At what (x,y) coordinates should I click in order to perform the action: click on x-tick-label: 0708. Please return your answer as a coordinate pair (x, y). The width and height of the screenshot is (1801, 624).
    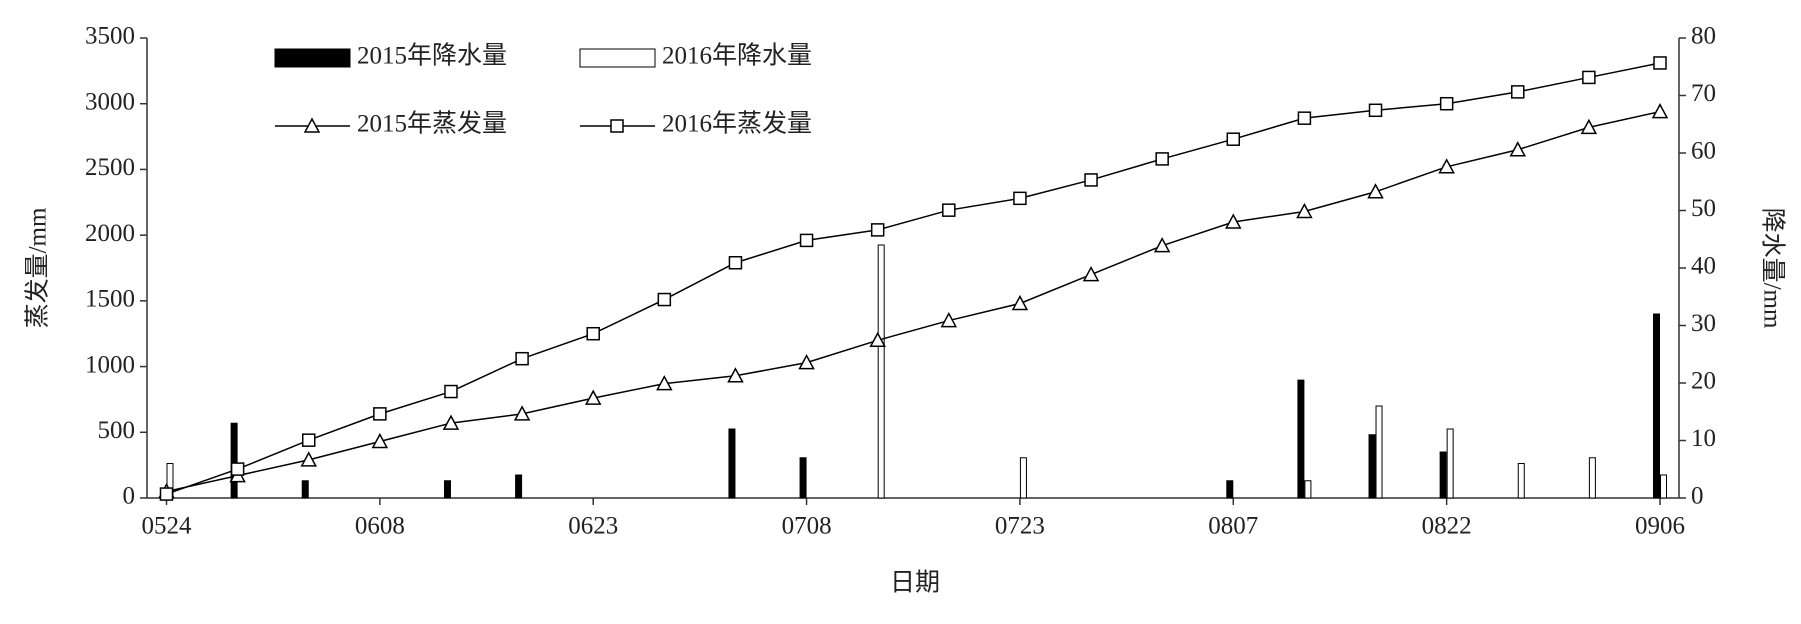
    Looking at the image, I should click on (807, 526).